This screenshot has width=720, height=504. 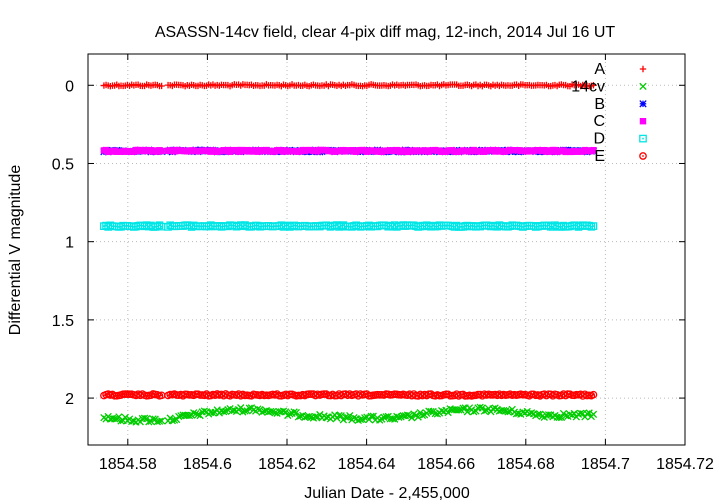 I want to click on x-tick-label: 1854.66, so click(x=446, y=464).